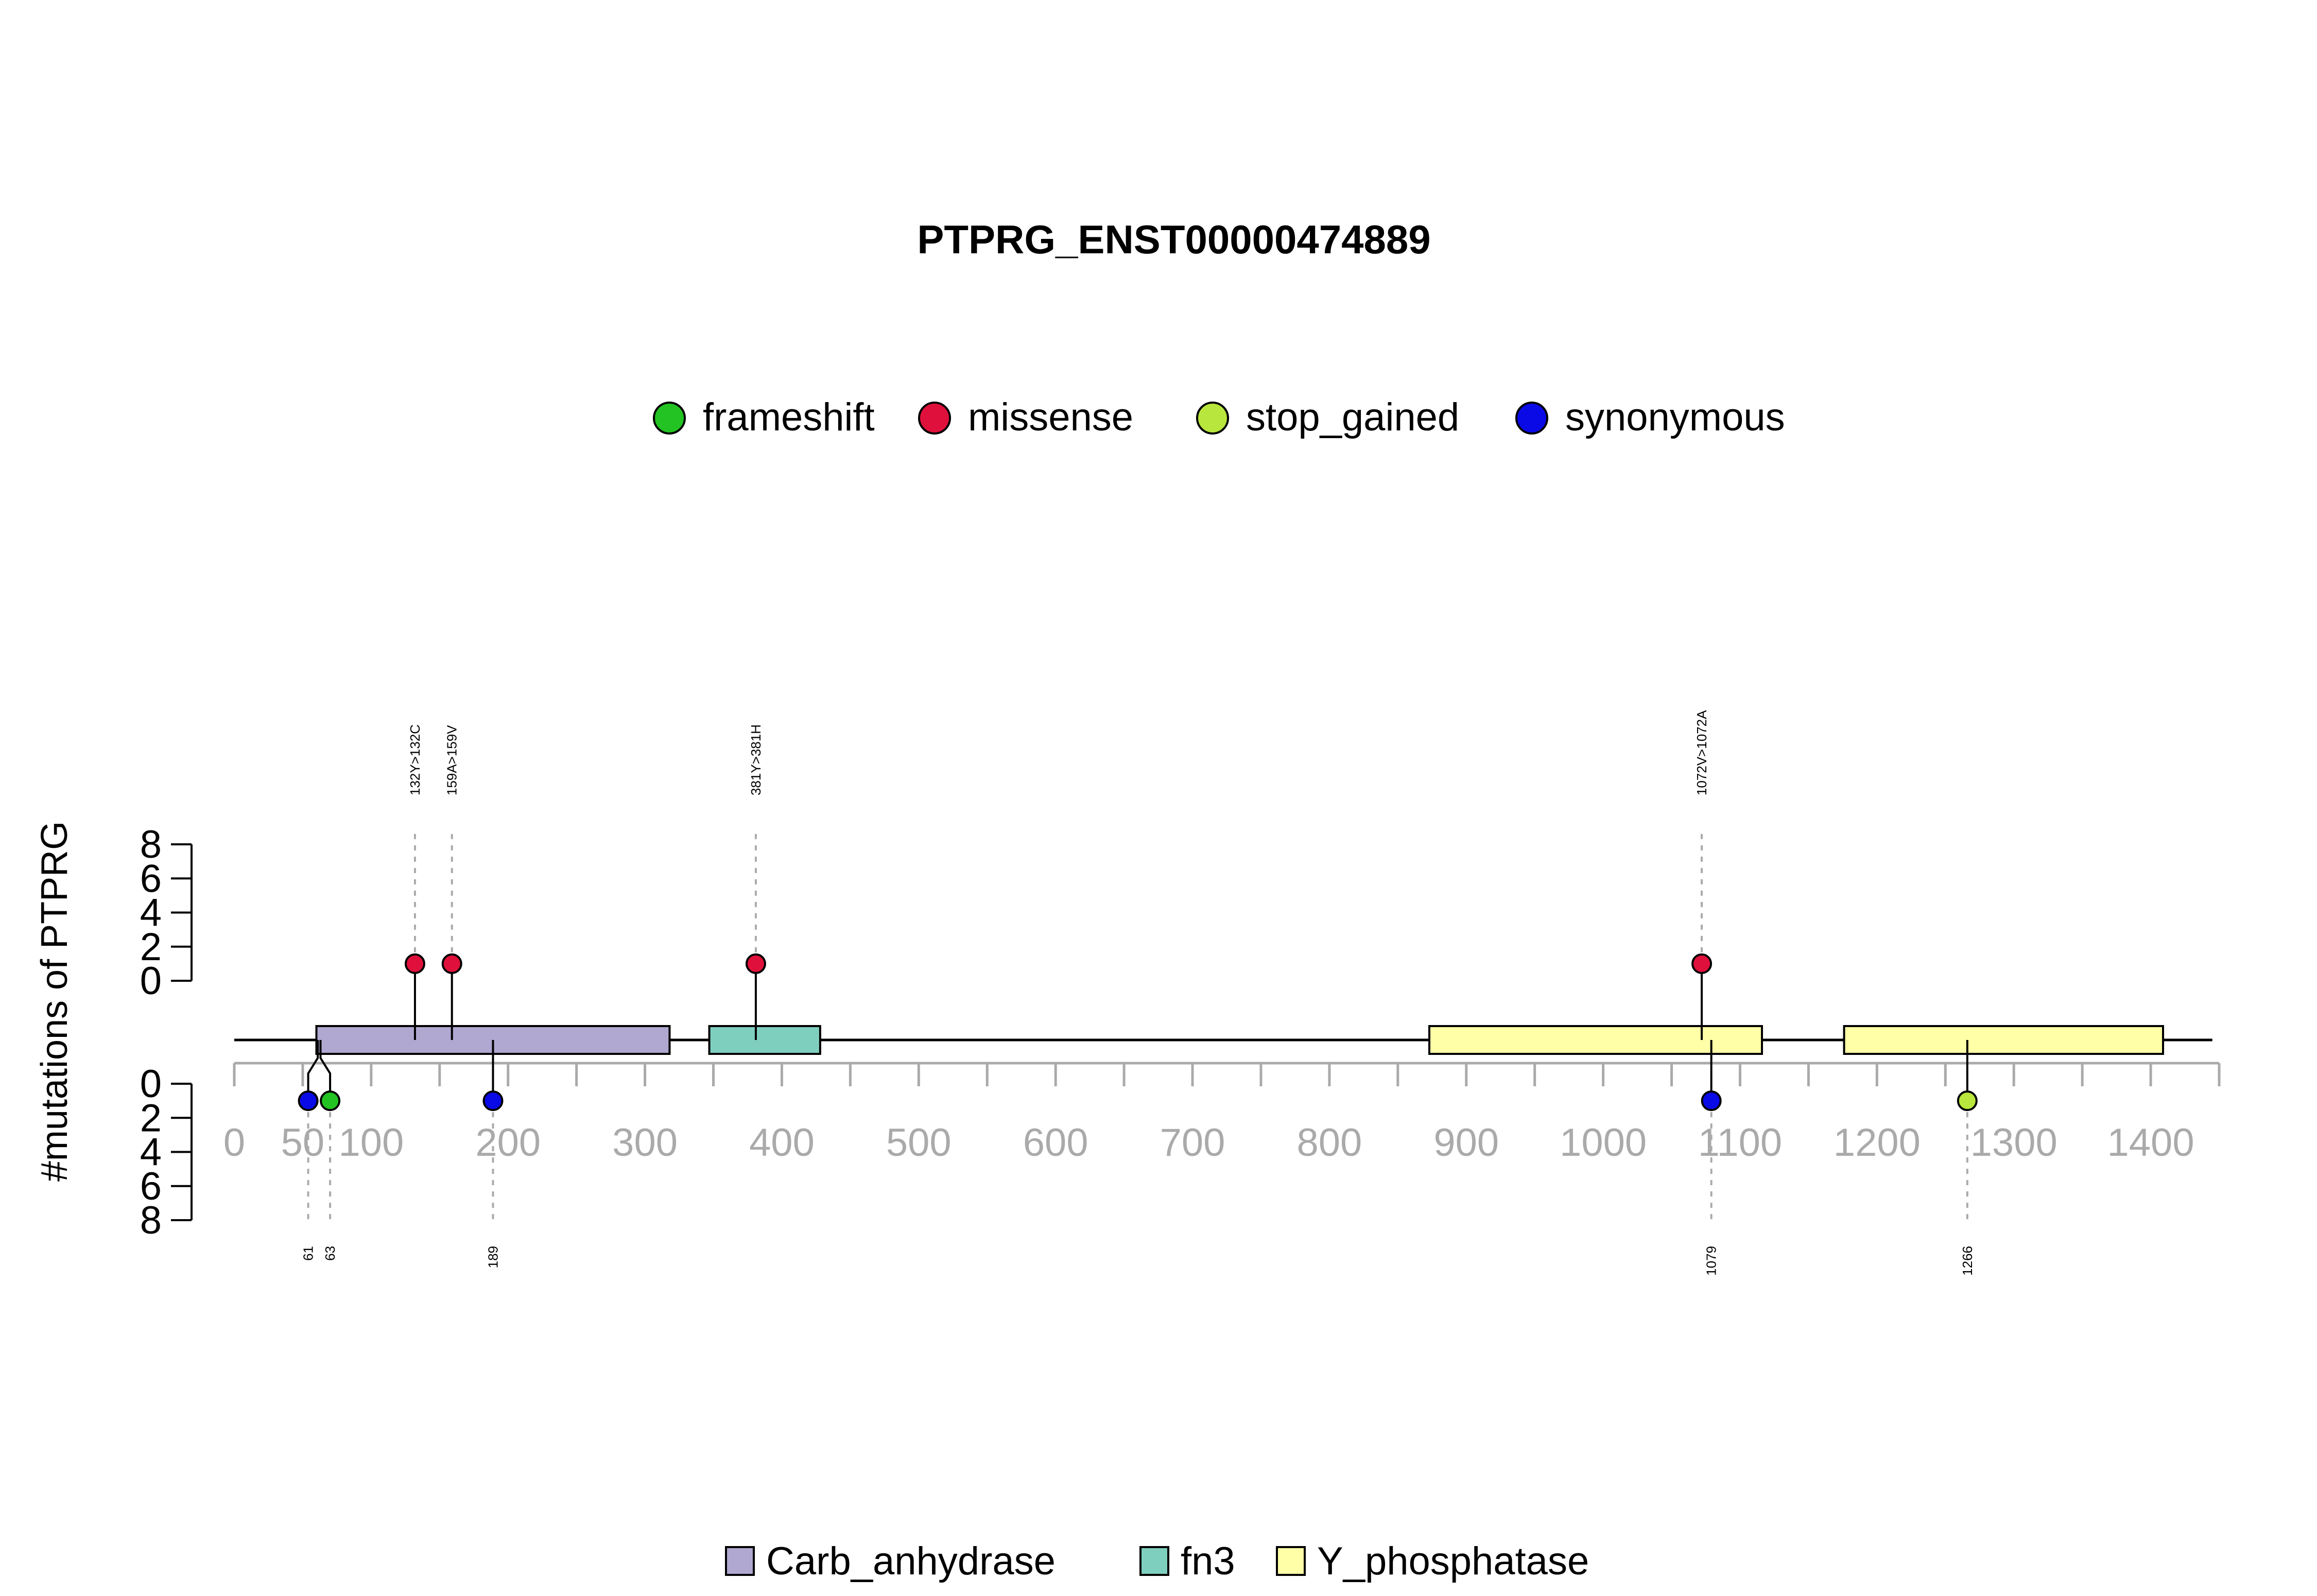  What do you see at coordinates (1711, 1261) in the screenshot?
I see `label-bottom-1079: 1079` at bounding box center [1711, 1261].